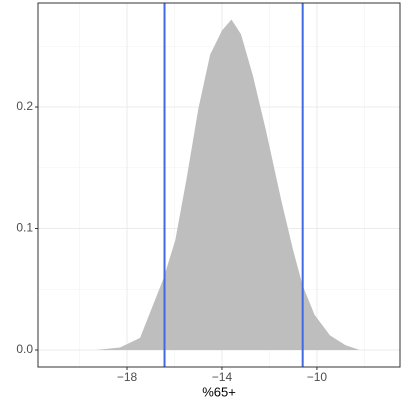 The image size is (405, 410). Describe the element at coordinates (24, 106) in the screenshot. I see `y-tick-label: 0.2` at that location.